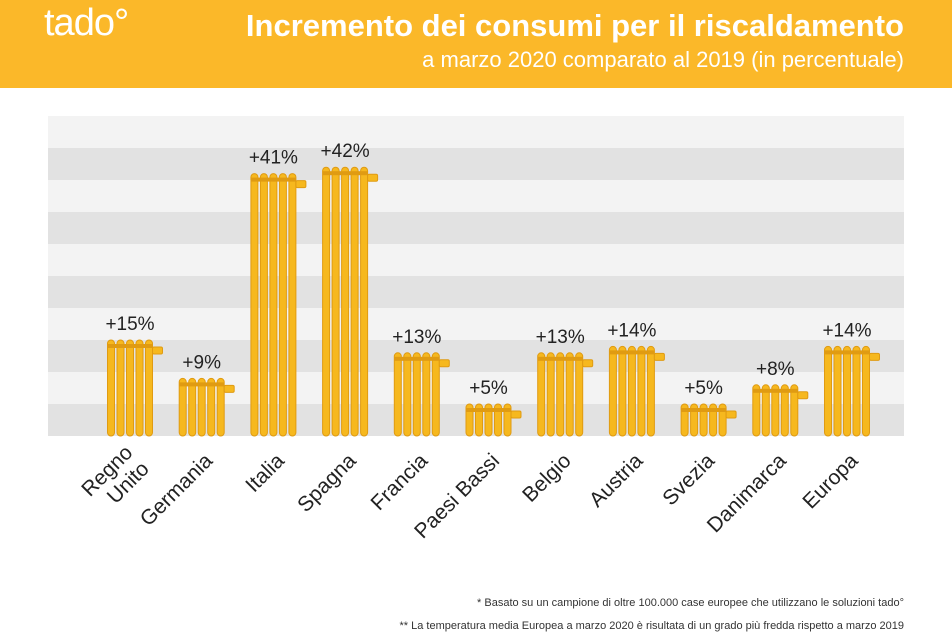 The height and width of the screenshot is (642, 952). What do you see at coordinates (588, 363) in the screenshot?
I see `bar-6-valve` at bounding box center [588, 363].